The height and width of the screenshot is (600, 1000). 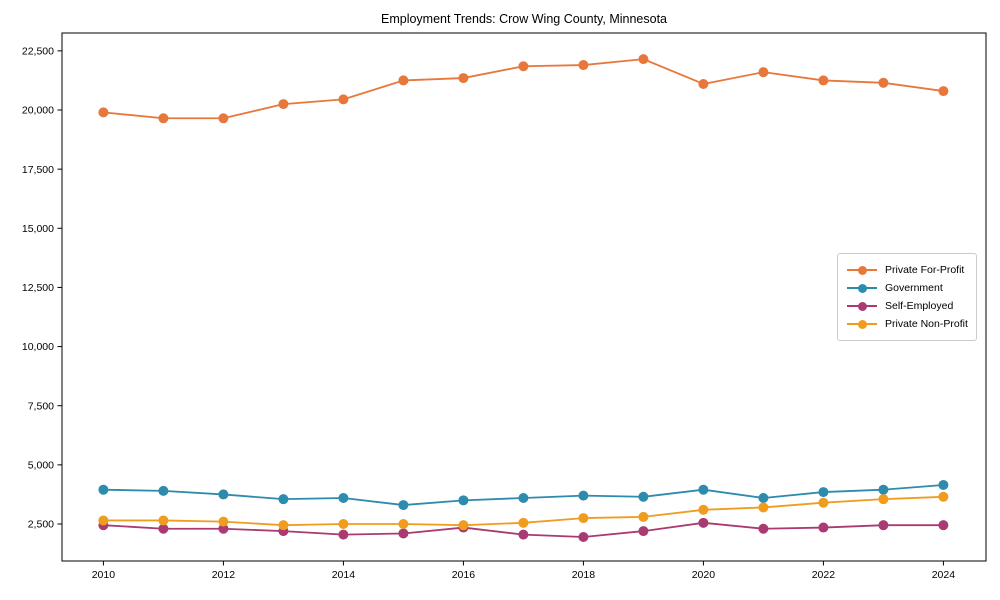 What do you see at coordinates (883, 82) in the screenshot?
I see `data-point-private-for-profit-2023` at bounding box center [883, 82].